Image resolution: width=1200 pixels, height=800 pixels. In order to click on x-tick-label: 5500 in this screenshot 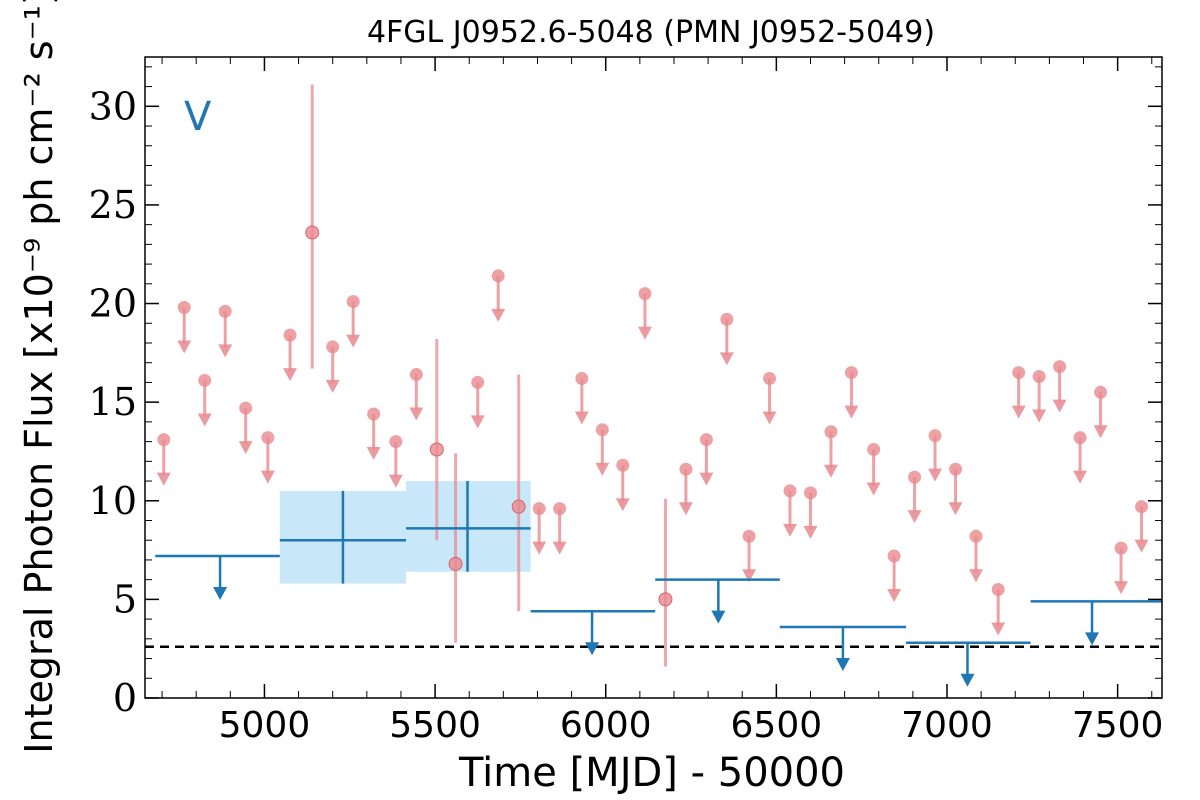, I will do `click(435, 725)`.